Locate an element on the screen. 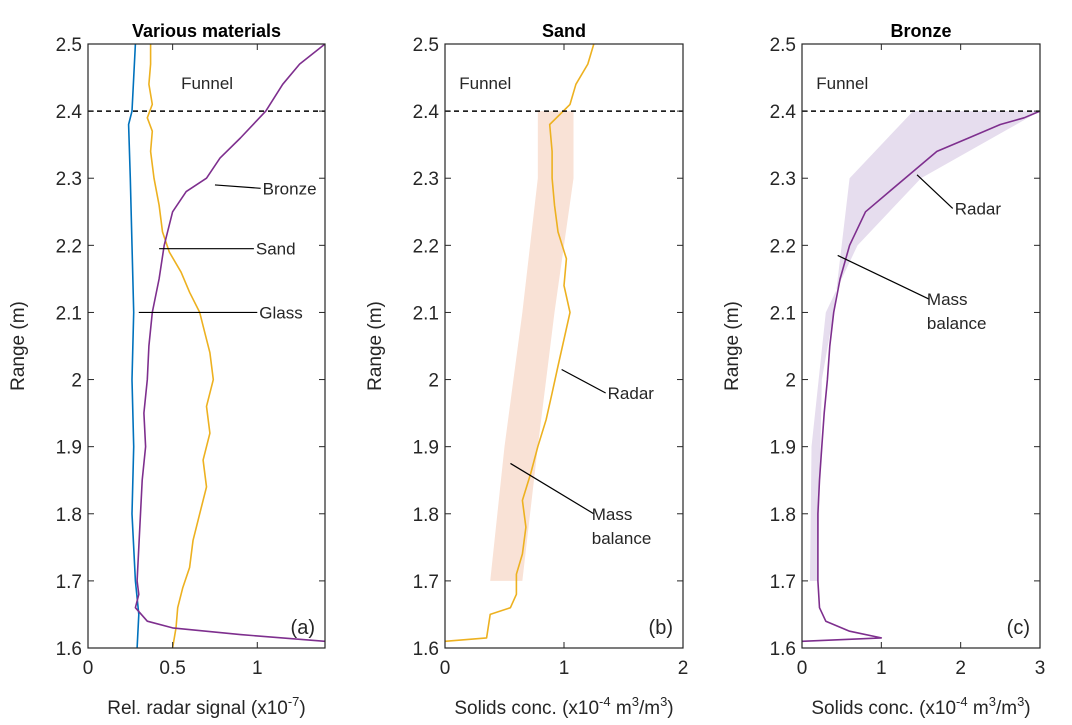 The width and height of the screenshot is (1072, 725). annotation-label: Sand is located at coordinates (276, 249).